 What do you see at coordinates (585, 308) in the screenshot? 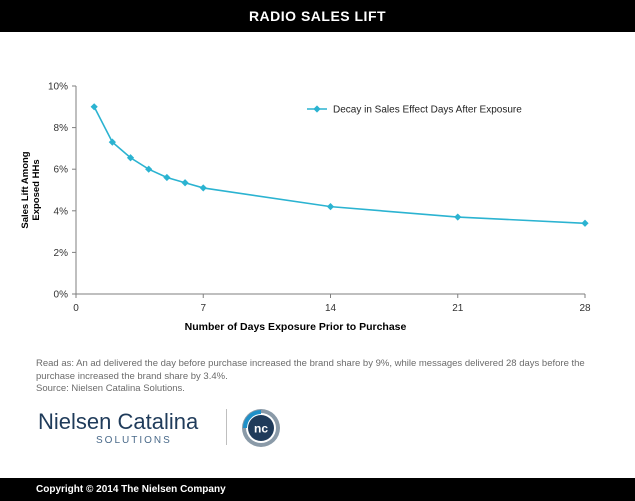
I see `x-tick-label: 28` at bounding box center [585, 308].